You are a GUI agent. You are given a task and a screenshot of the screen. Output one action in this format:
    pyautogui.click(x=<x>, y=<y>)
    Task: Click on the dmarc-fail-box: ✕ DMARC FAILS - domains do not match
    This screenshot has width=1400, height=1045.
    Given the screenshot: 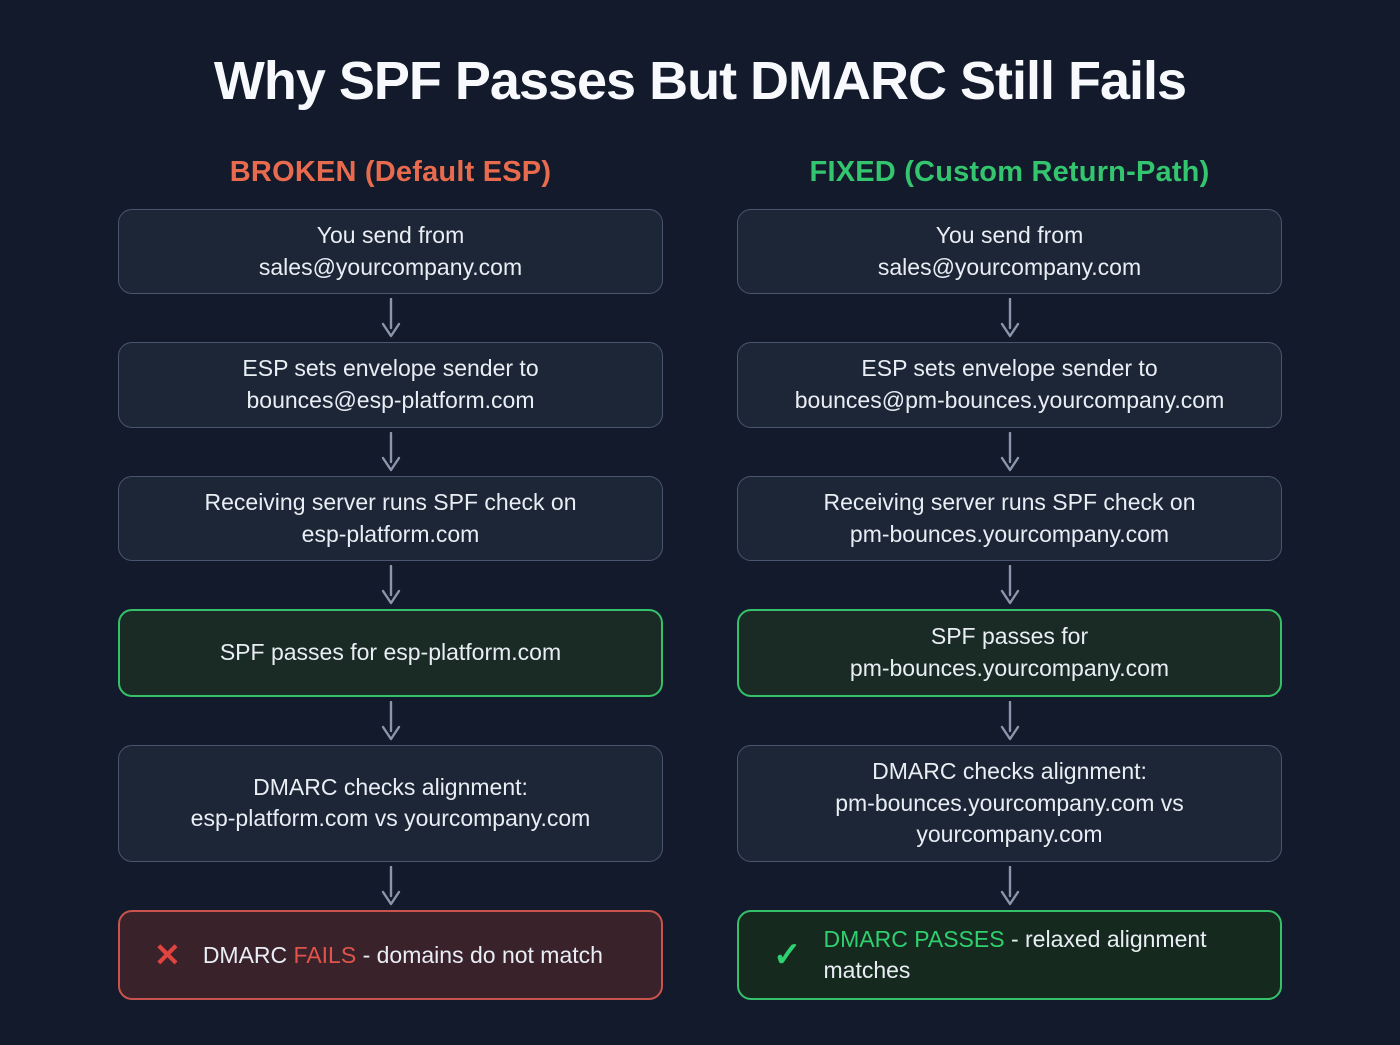 What is the action you would take?
    pyautogui.click(x=390, y=955)
    